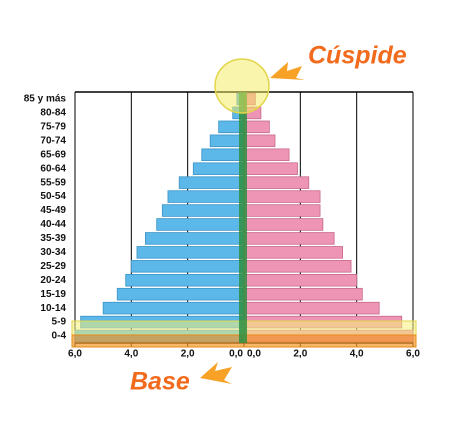 This screenshot has width=474, height=426. Describe the element at coordinates (53, 266) in the screenshot. I see `y-tick-label: 25-29` at that location.